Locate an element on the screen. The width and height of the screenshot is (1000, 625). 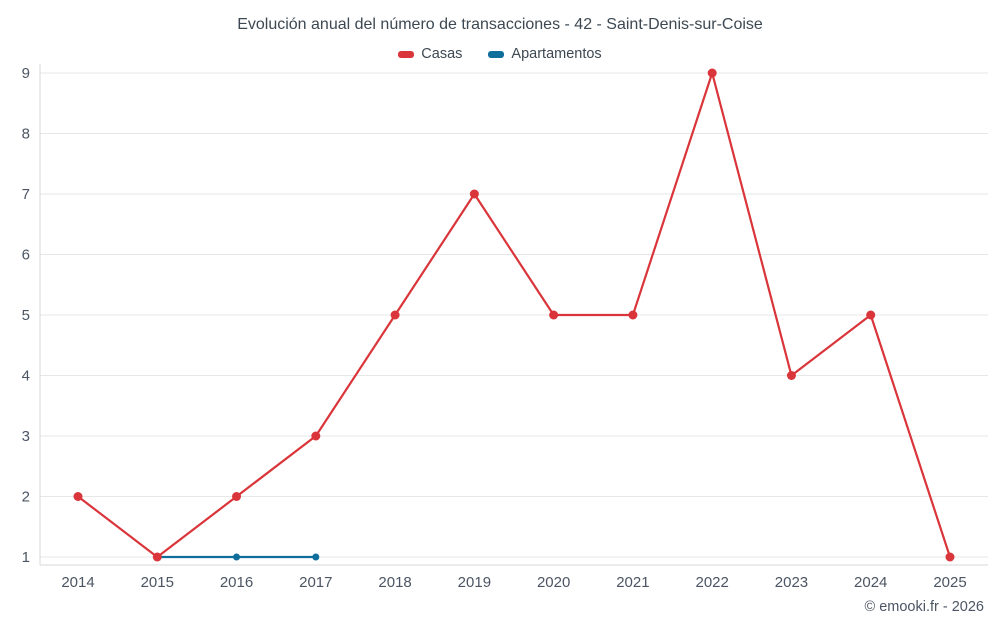
data-point-casas-2022 is located at coordinates (712, 73).